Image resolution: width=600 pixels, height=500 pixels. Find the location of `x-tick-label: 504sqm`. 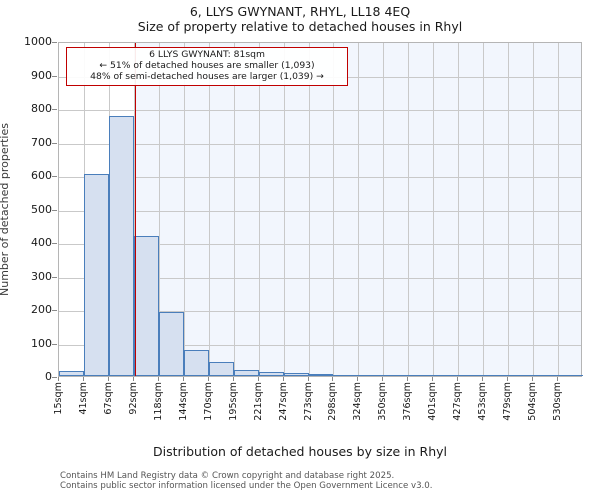

x-tick-label: 504sqm is located at coordinates (533, 401).